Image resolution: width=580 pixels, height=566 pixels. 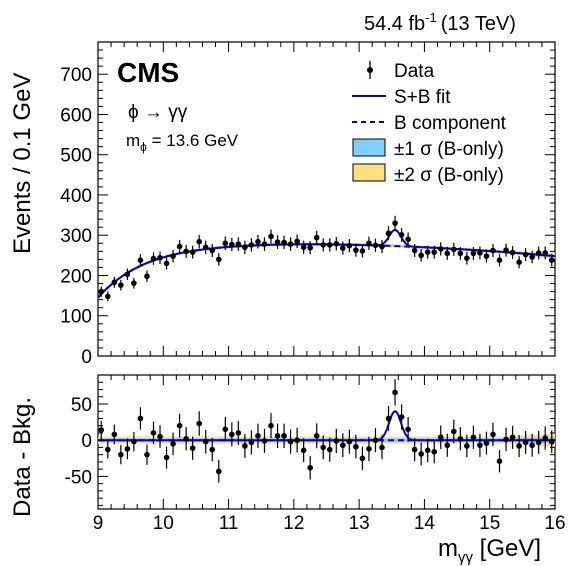 What do you see at coordinates (489, 550) in the screenshot?
I see `x-axis-title: mγγ [GeV]` at bounding box center [489, 550].